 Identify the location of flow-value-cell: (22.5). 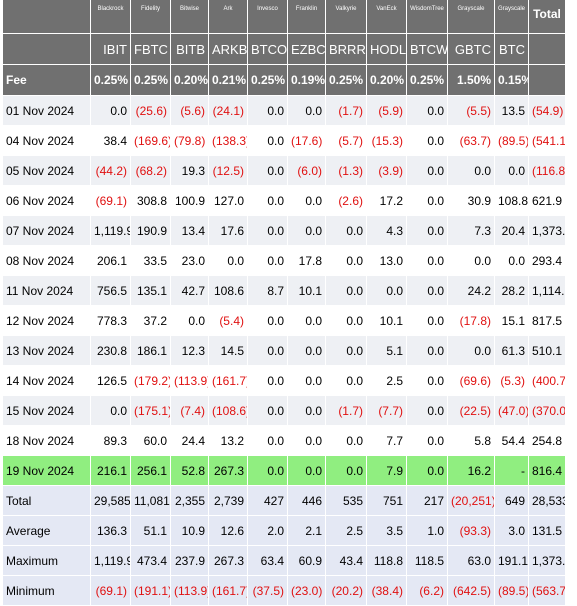
(471, 411).